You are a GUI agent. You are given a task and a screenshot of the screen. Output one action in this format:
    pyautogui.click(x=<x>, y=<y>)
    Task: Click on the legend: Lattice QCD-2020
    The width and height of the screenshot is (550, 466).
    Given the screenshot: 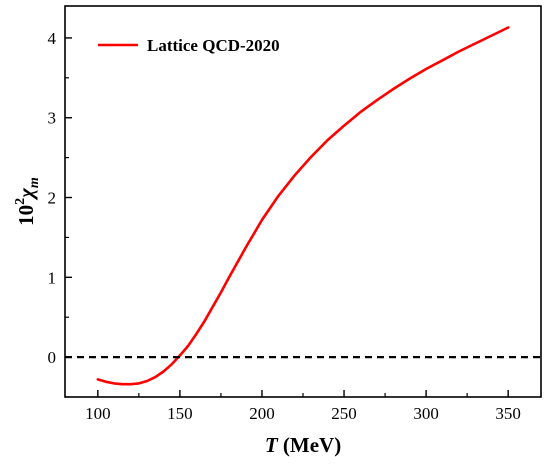 What is the action you would take?
    pyautogui.click(x=189, y=45)
    